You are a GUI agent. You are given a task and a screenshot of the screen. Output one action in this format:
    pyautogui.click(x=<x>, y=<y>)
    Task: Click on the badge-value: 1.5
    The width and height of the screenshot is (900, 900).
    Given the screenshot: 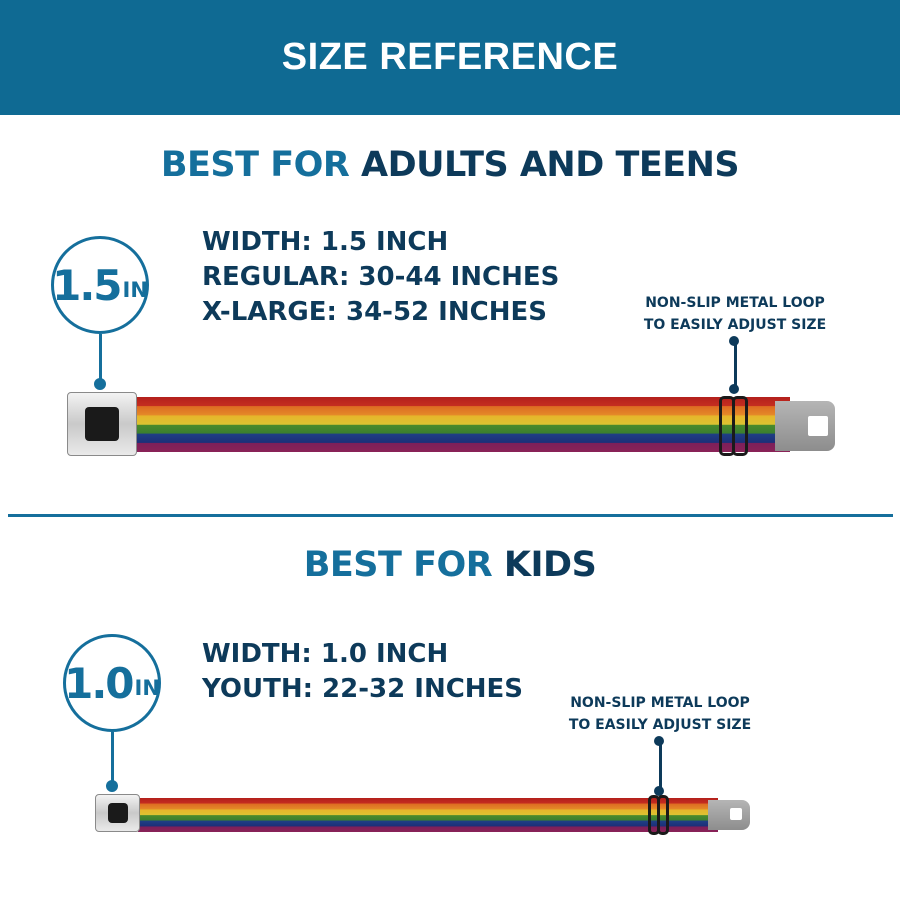 What is the action you would take?
    pyautogui.click(x=87, y=285)
    